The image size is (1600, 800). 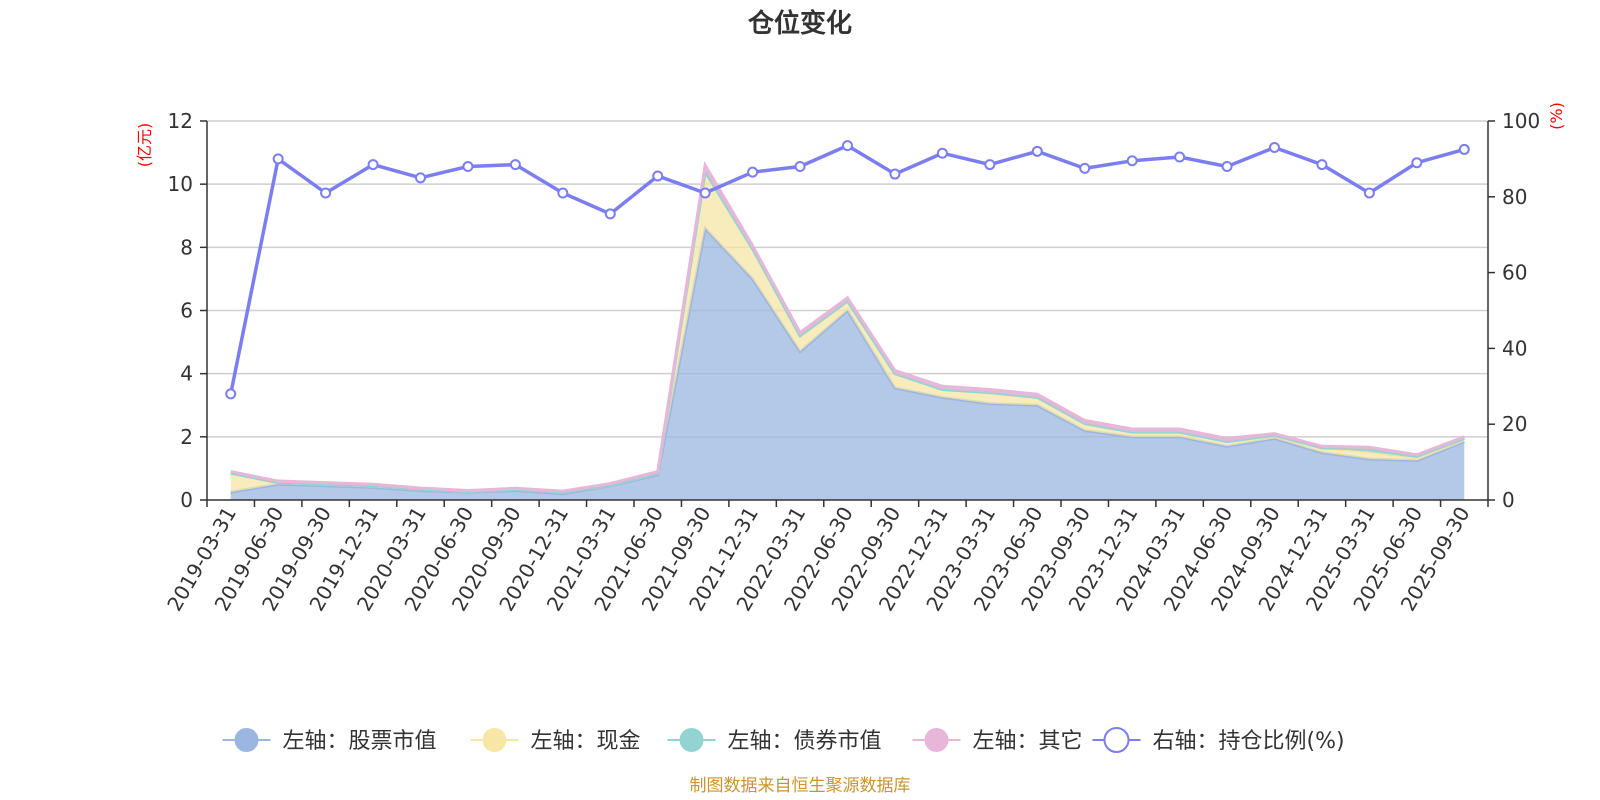 What do you see at coordinates (799, 23) in the screenshot?
I see `chart-title: 仓位变化` at bounding box center [799, 23].